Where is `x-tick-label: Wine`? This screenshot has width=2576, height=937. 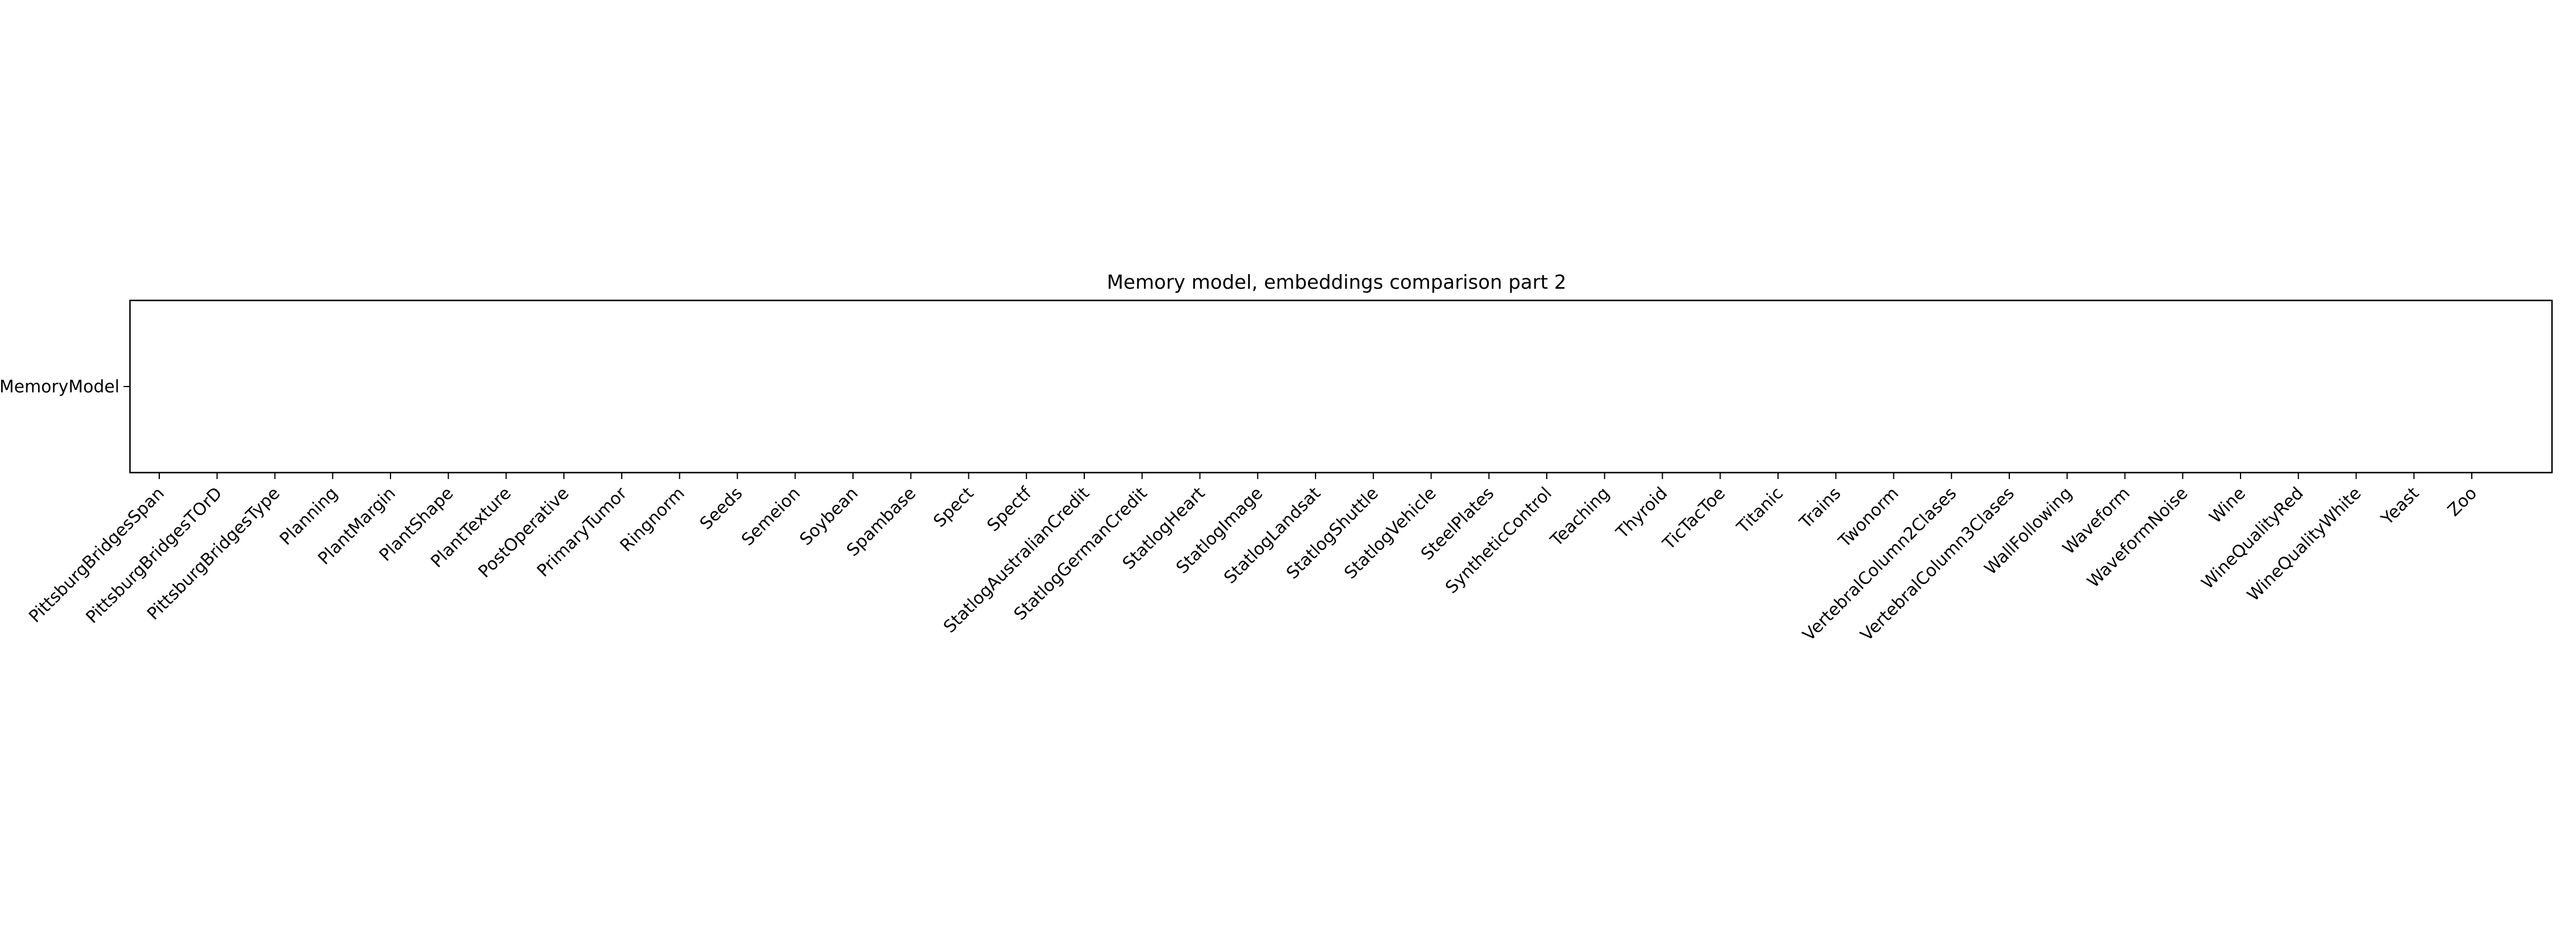 x-tick-label: Wine is located at coordinates (2227, 505).